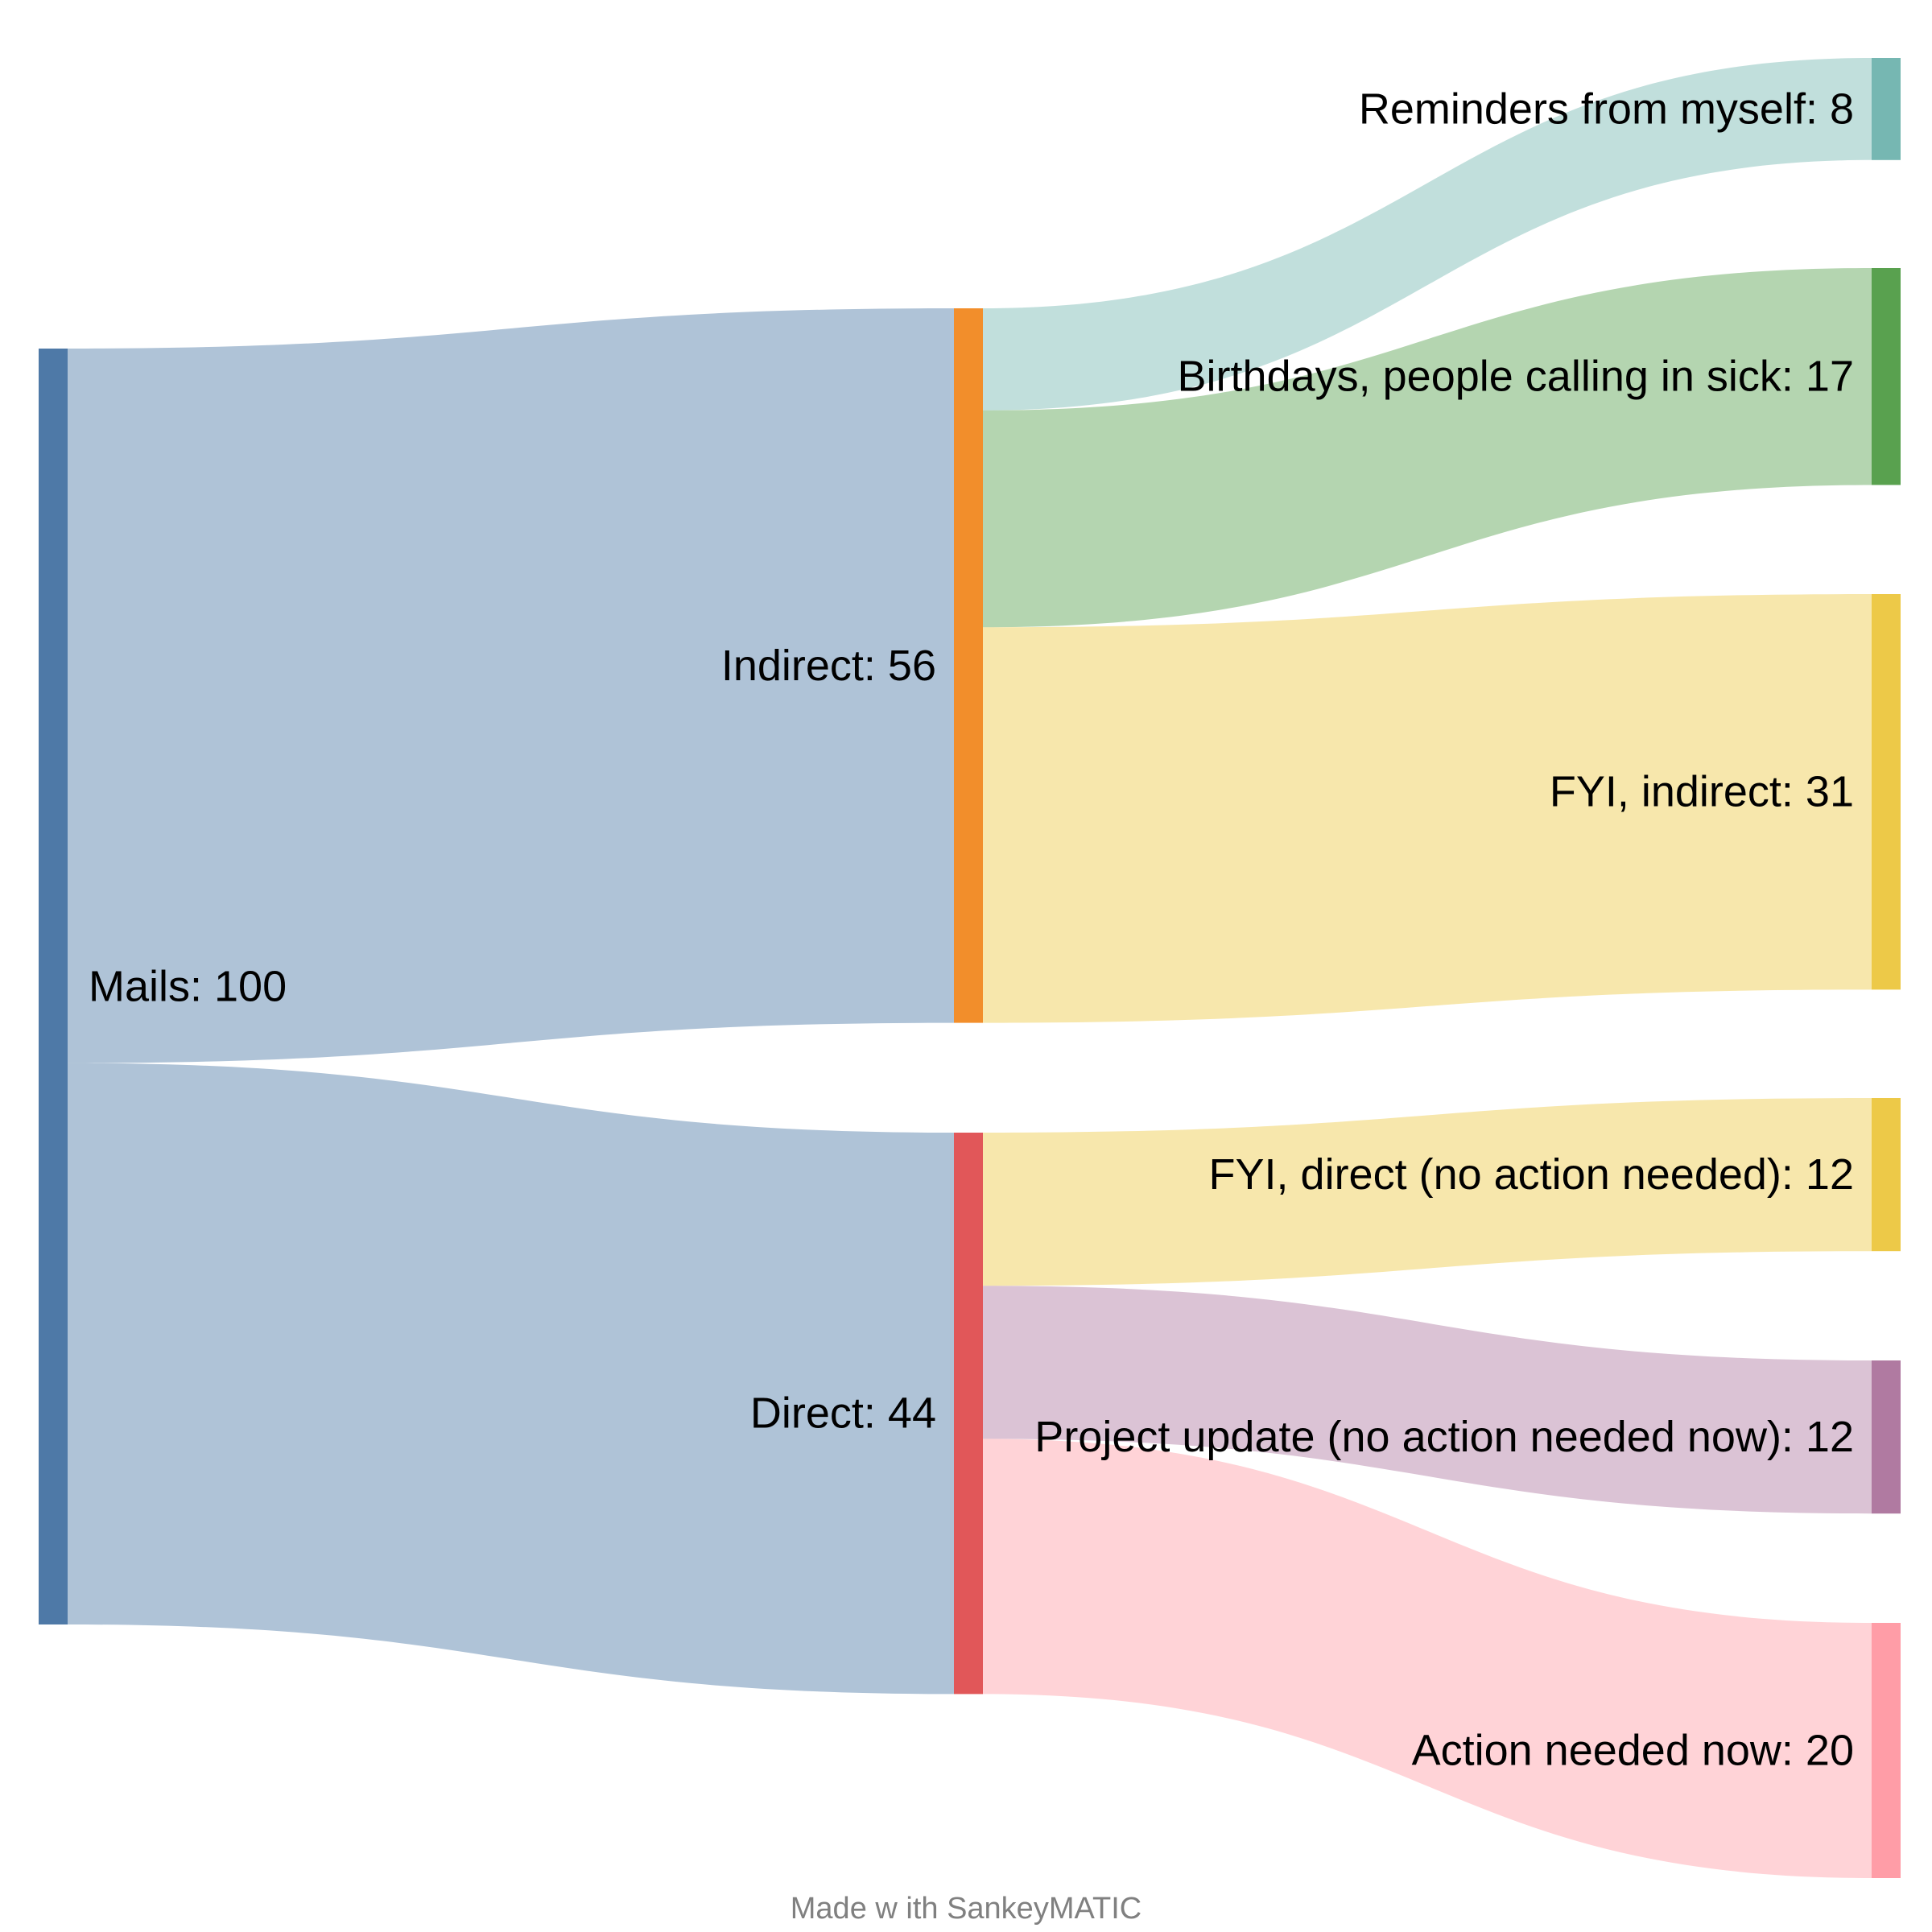  Describe the element at coordinates (1886, 1750) in the screenshot. I see `node-action_now` at that location.